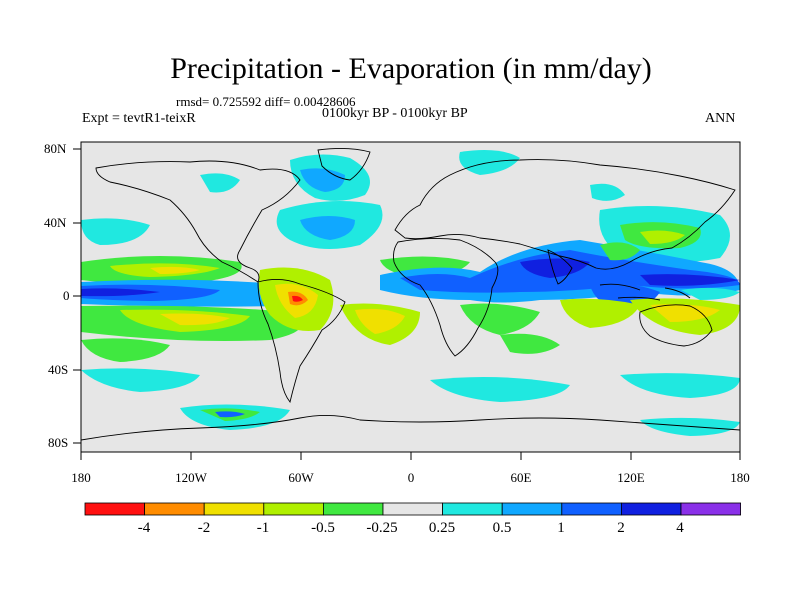 The height and width of the screenshot is (600, 800). What do you see at coordinates (631, 477) in the screenshot?
I see `lon-label: 120E` at bounding box center [631, 477].